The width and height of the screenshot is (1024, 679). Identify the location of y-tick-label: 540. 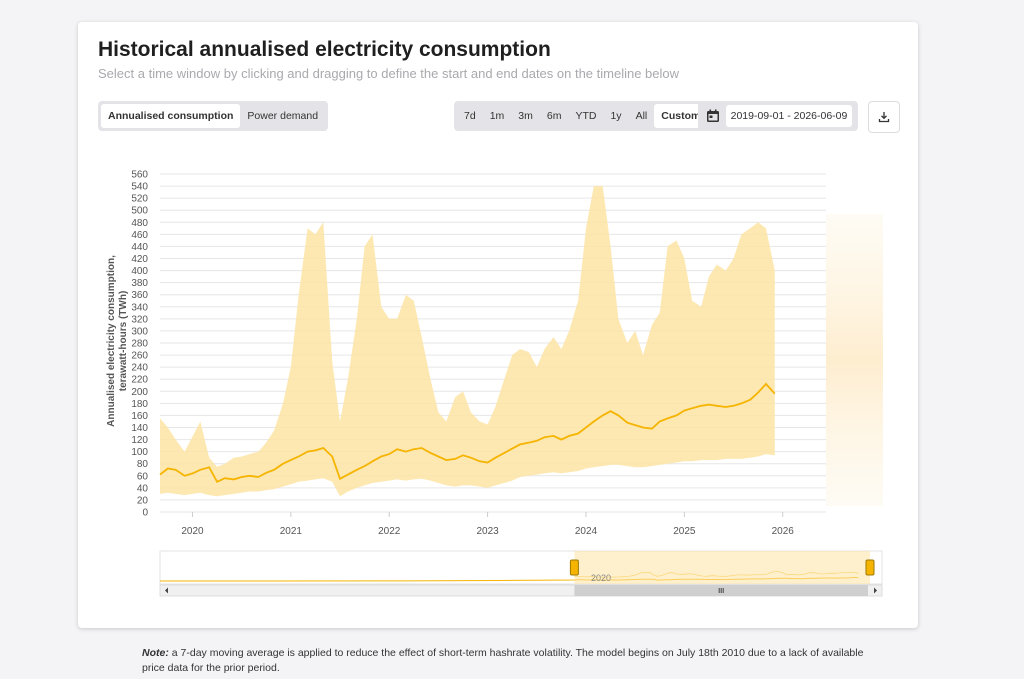
(139, 187).